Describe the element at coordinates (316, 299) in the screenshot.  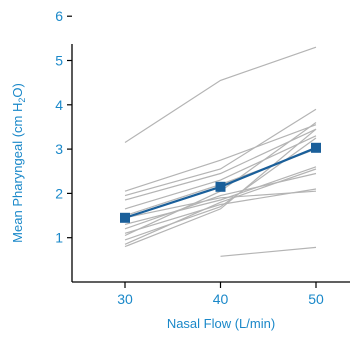
I see `x-tick-label-50: 50` at that location.